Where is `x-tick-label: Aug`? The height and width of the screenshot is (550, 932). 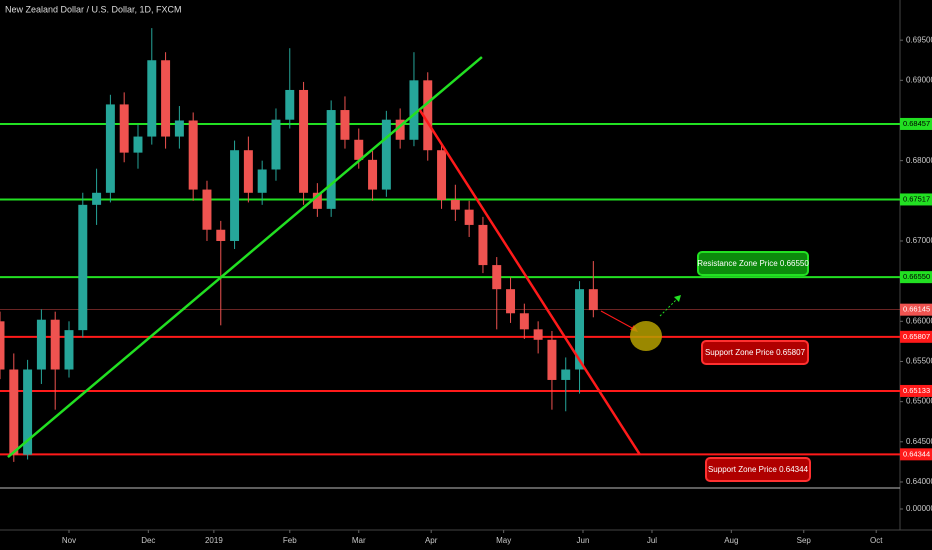 x-tick-label: Aug is located at coordinates (731, 540).